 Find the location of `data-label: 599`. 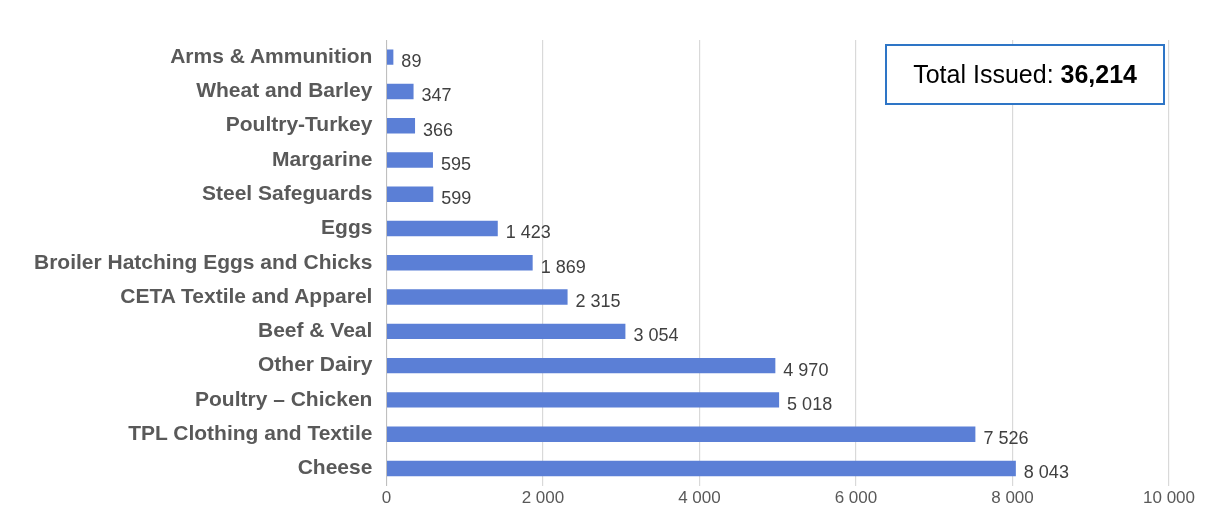

data-label: 599 is located at coordinates (456, 198).